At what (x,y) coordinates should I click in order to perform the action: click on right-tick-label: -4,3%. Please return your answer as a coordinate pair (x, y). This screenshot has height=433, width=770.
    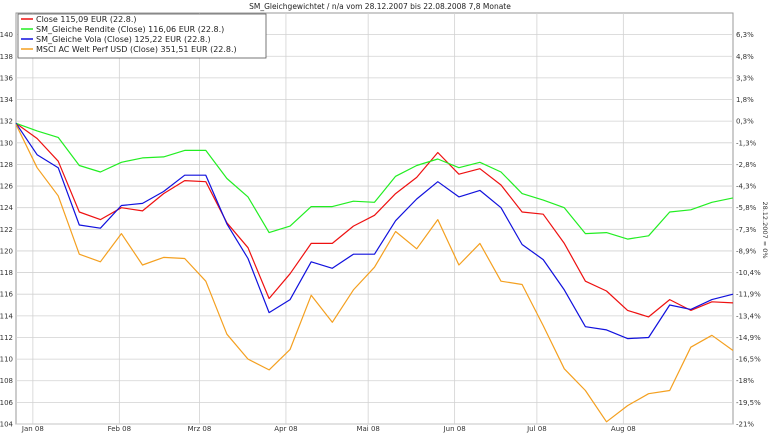
    Looking at the image, I should click on (746, 187).